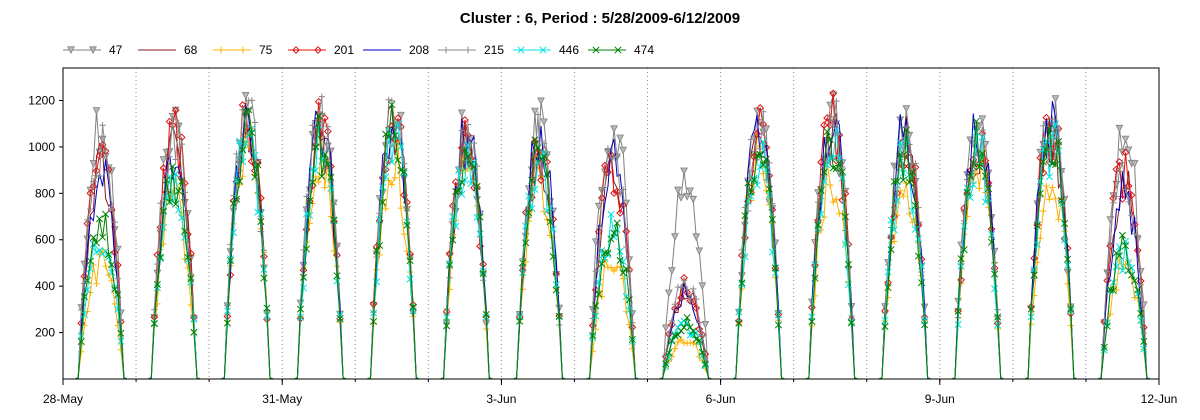  What do you see at coordinates (569, 50) in the screenshot?
I see `legend-label: 446` at bounding box center [569, 50].